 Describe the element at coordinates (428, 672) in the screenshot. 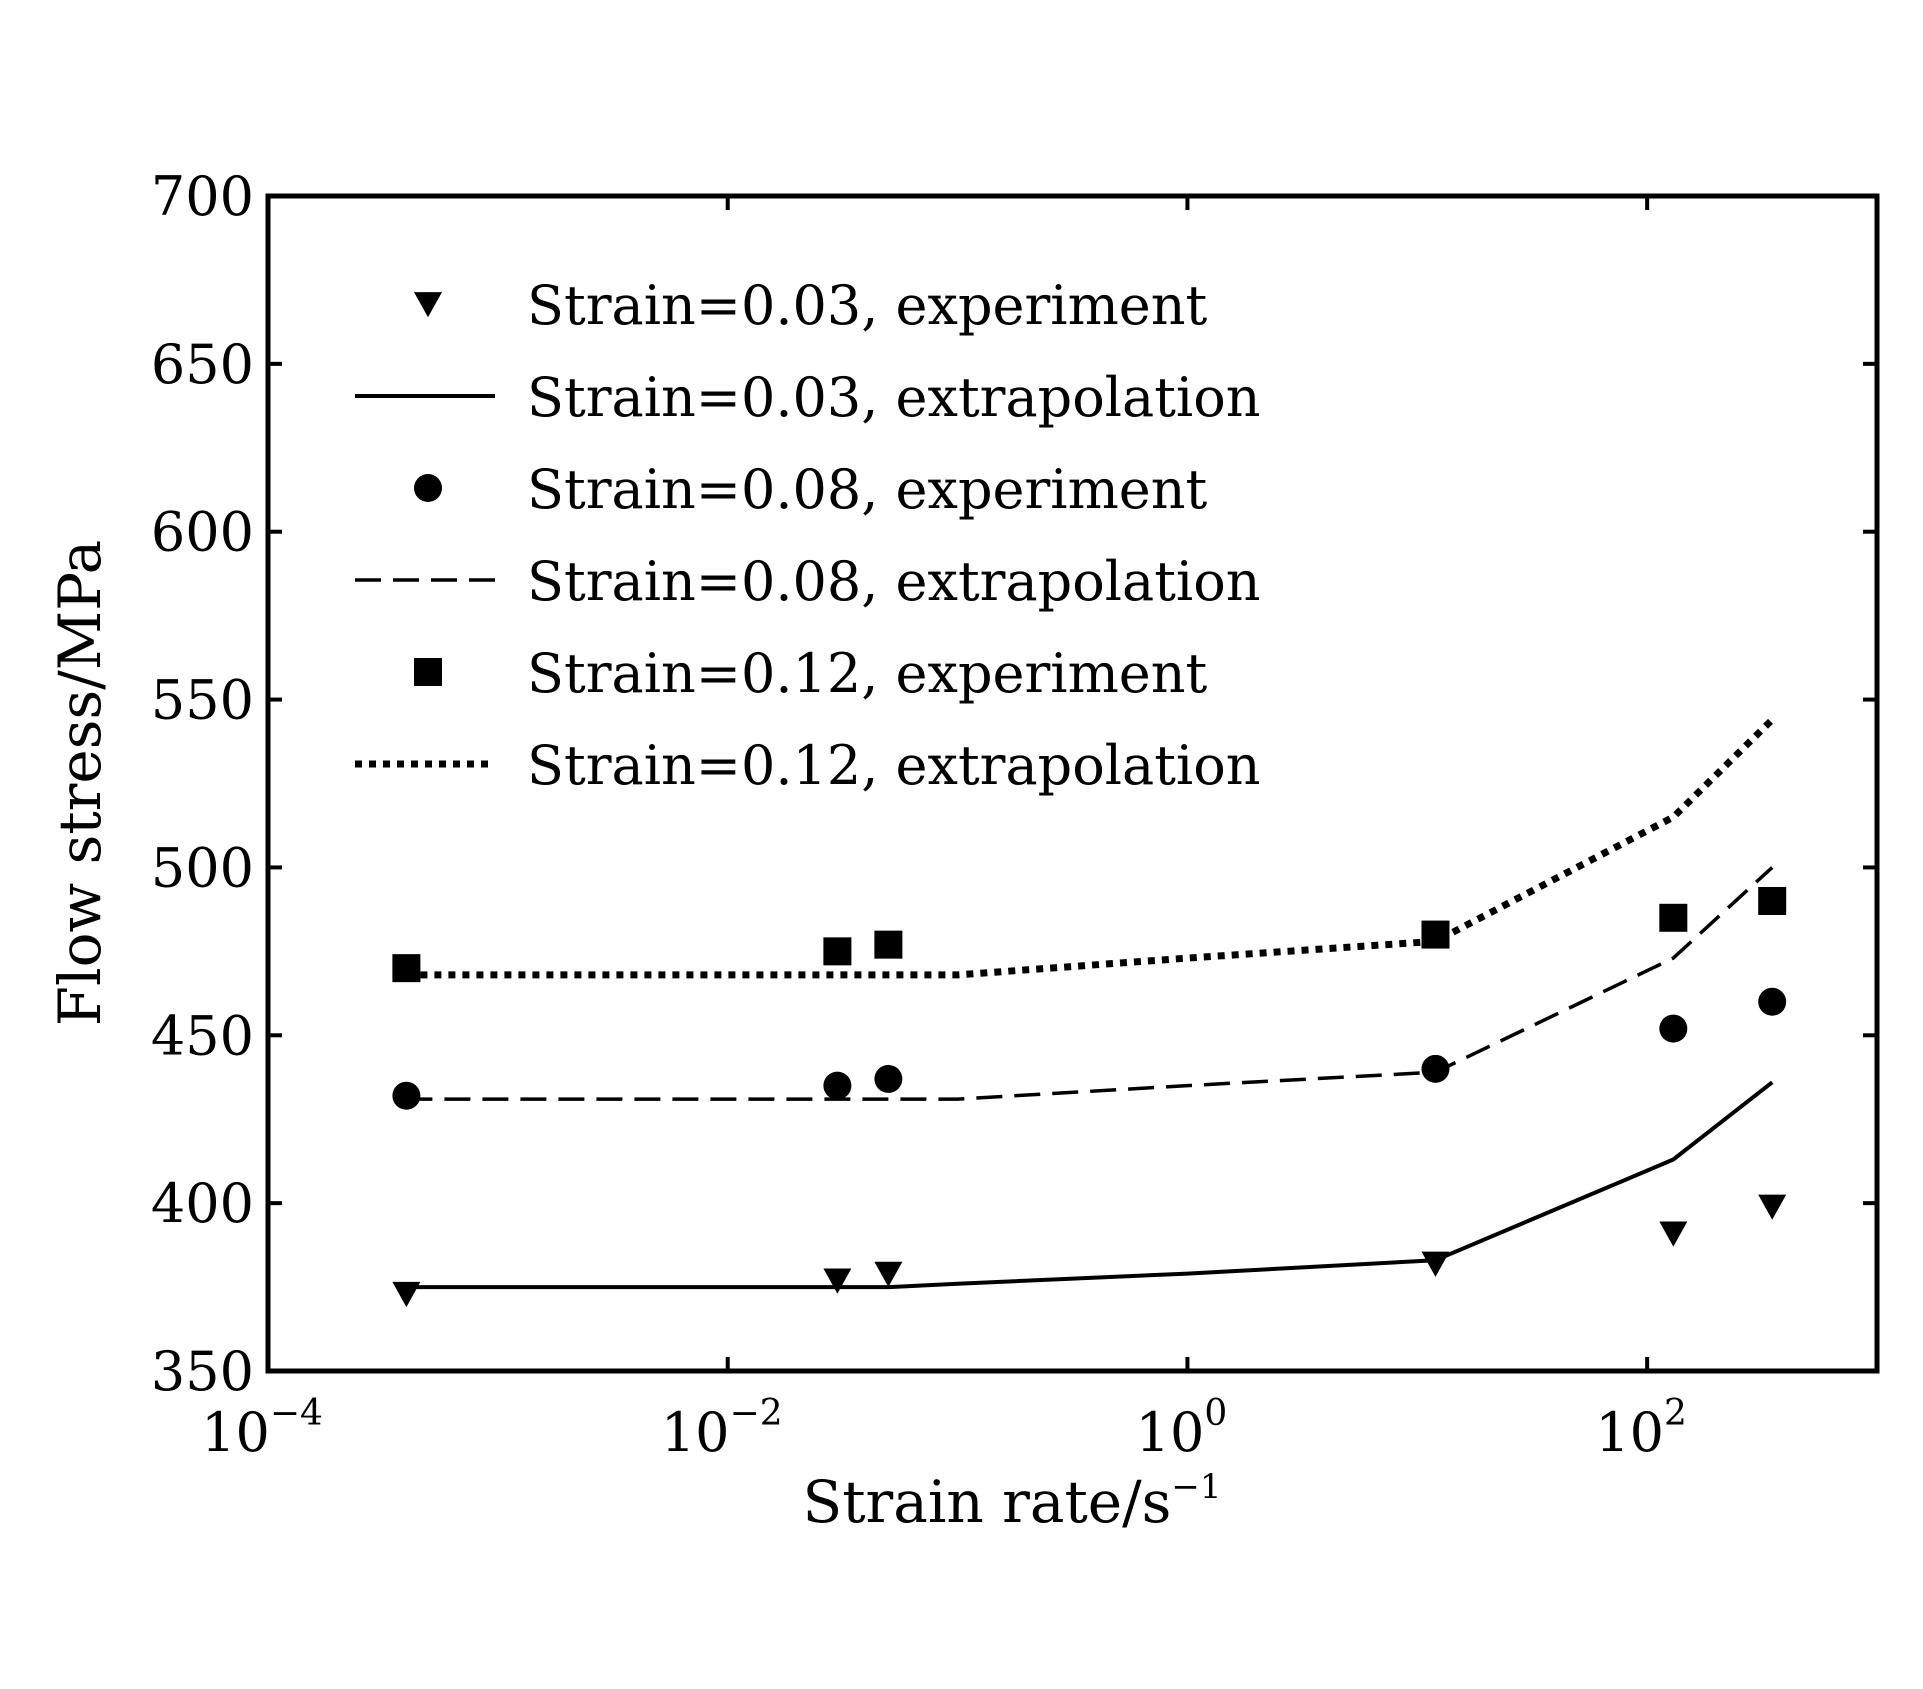

I see `legend-swatch-square` at that location.